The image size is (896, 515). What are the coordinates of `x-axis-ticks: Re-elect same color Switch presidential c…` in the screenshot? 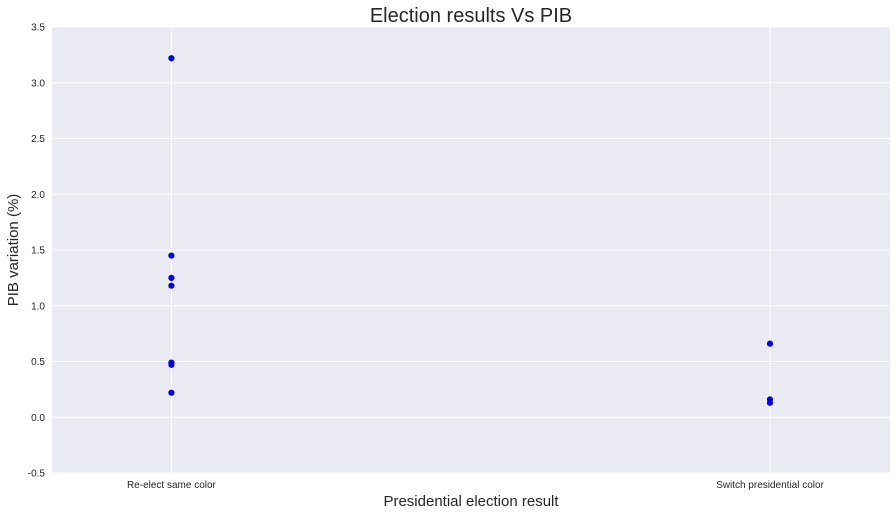 It's located at (476, 485).